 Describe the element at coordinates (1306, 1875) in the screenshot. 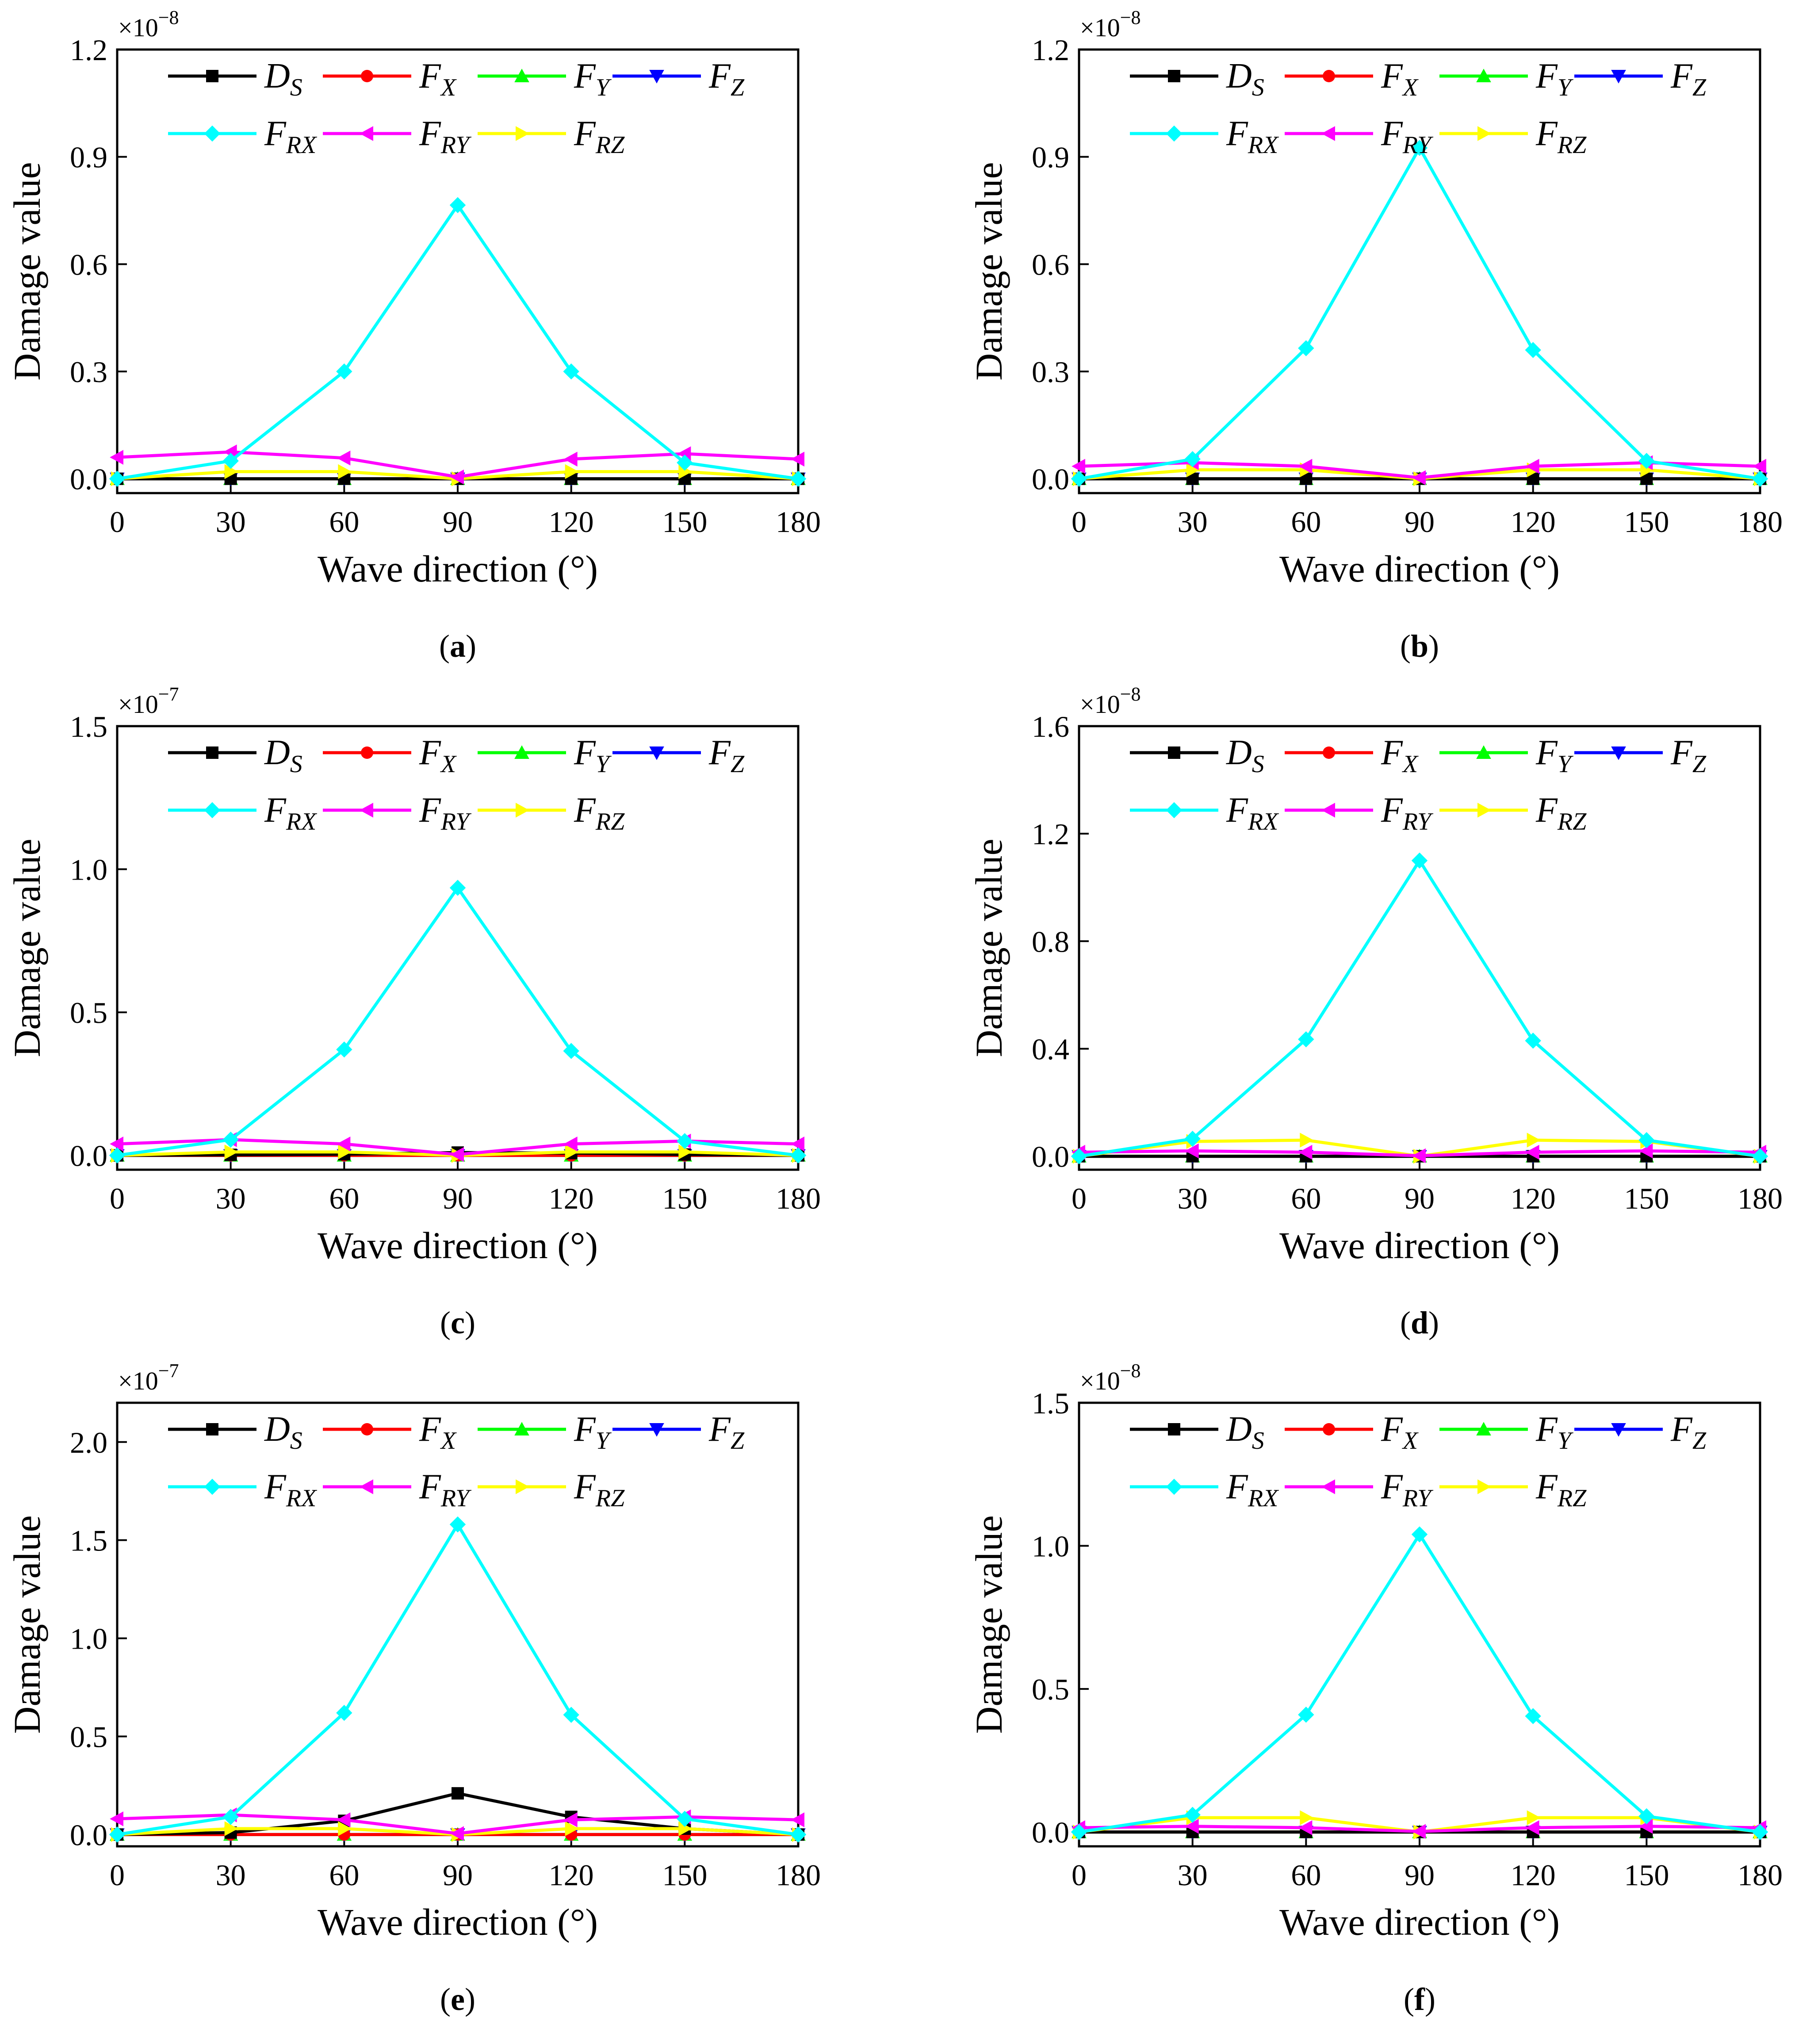

I see `x-tick-label: 60` at that location.